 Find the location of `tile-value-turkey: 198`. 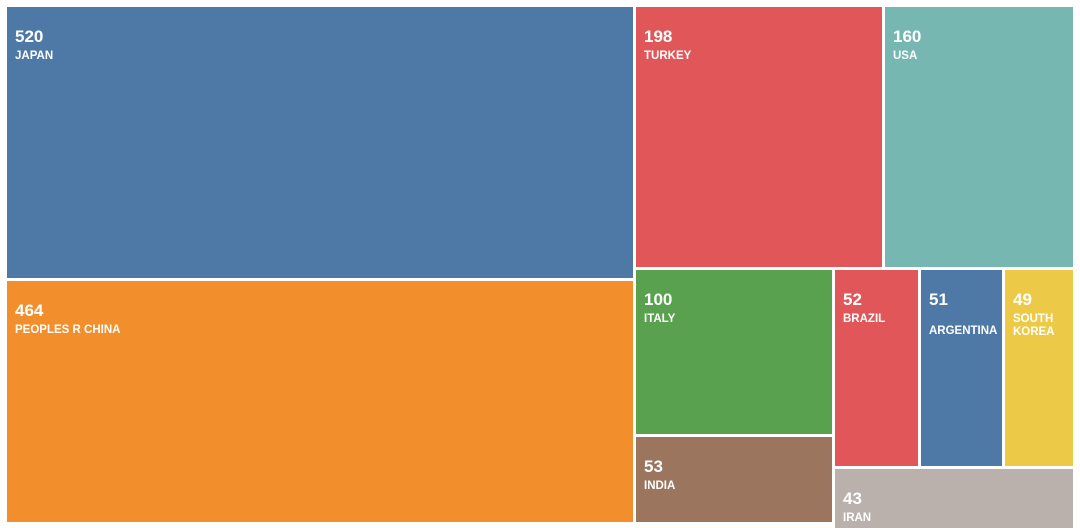

tile-value-turkey: 198 is located at coordinates (658, 36).